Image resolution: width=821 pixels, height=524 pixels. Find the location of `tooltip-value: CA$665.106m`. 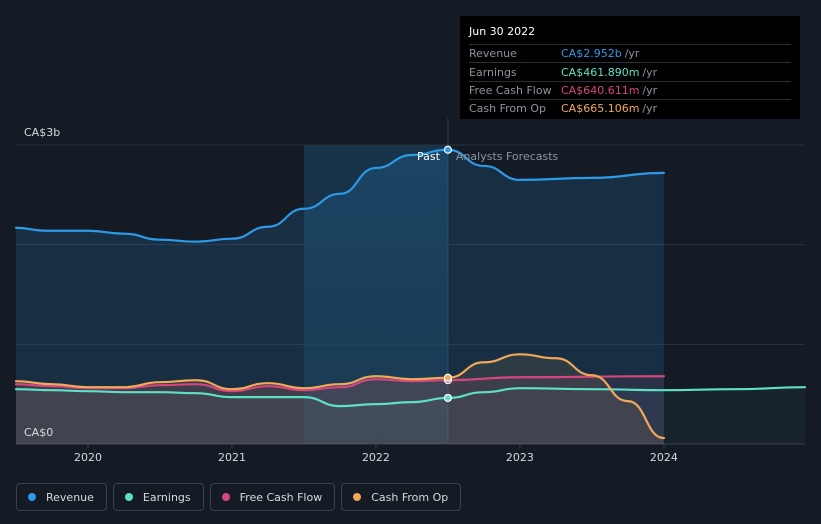

tooltip-value: CA$665.106m is located at coordinates (600, 109).